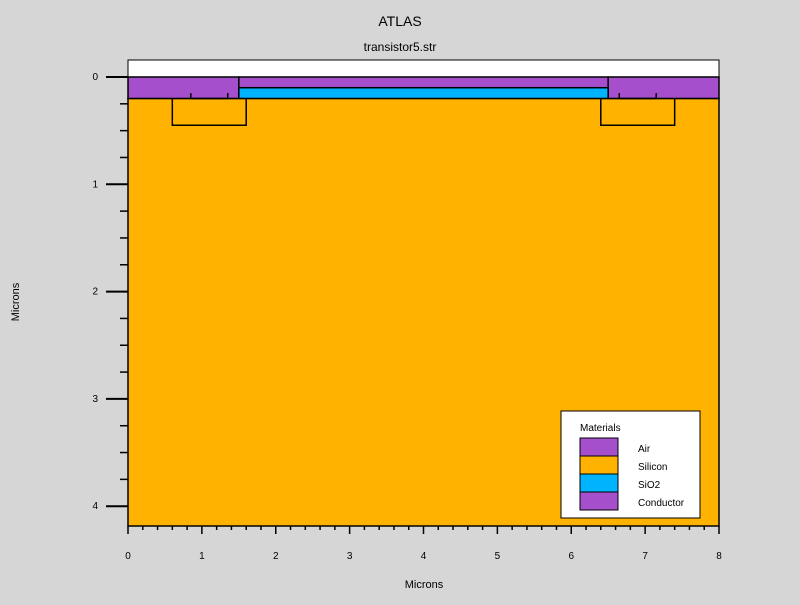  I want to click on y-axis-label: Microns, so click(16, 301).